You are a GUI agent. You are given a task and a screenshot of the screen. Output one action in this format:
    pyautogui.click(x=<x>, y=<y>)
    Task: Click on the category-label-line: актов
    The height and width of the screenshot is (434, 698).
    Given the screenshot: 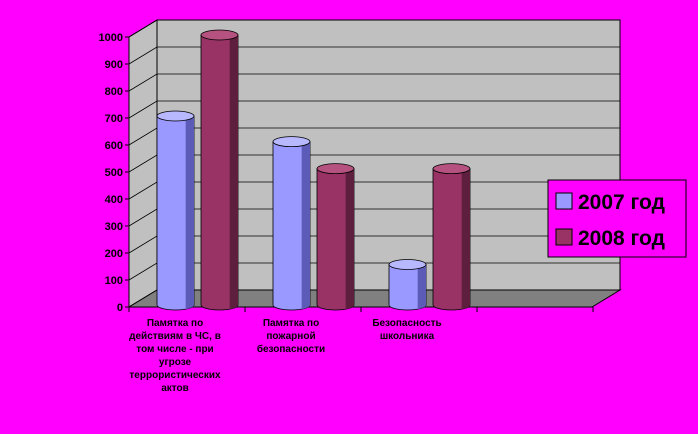 What is the action you would take?
    pyautogui.click(x=175, y=388)
    